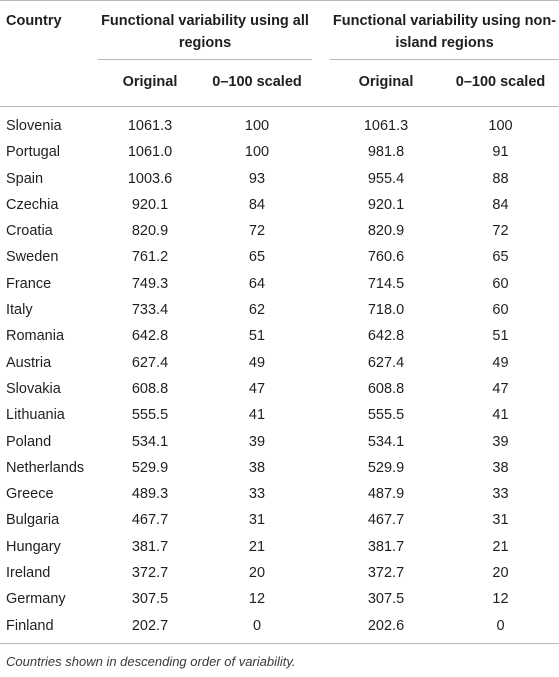 Image resolution: width=559 pixels, height=677 pixels. Describe the element at coordinates (257, 388) in the screenshot. I see `cell-all-scaled: 47` at that location.